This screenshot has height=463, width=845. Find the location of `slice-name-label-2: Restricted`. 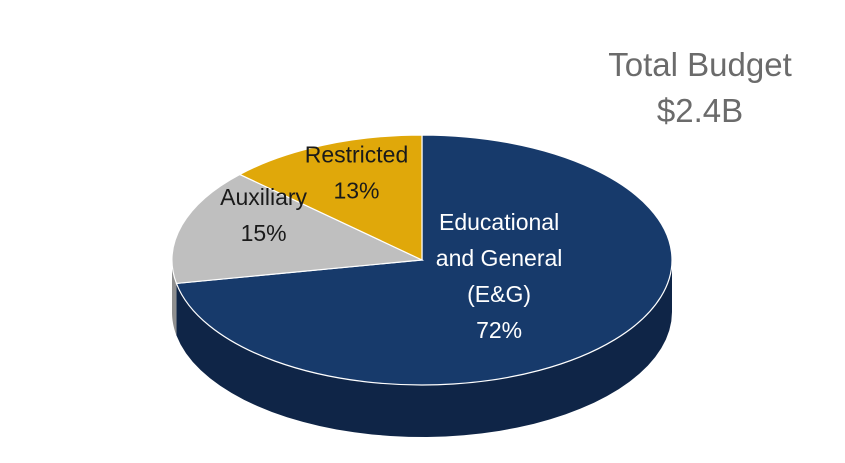

slice-name-label-2: Restricted is located at coordinates (357, 154).